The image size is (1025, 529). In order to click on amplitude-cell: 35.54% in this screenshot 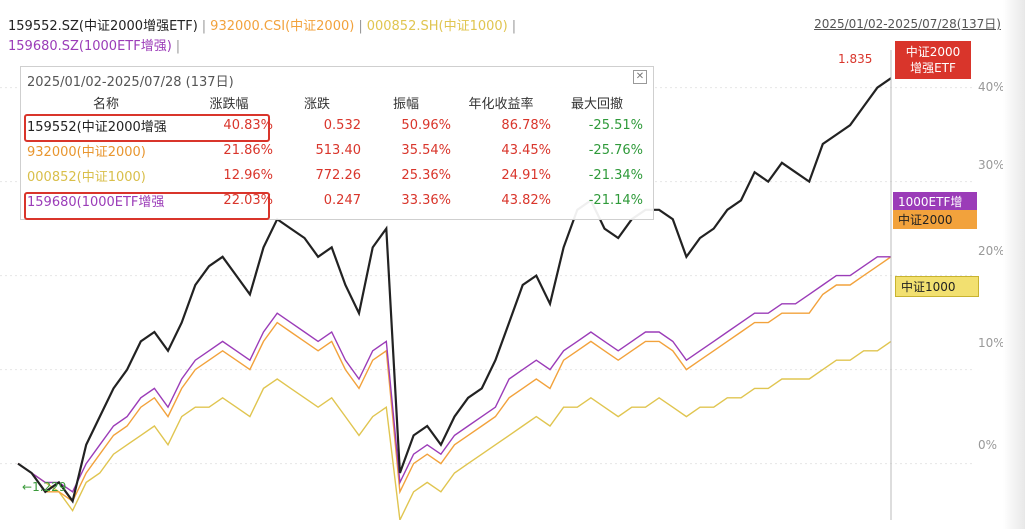, I will do `click(426, 150)`.